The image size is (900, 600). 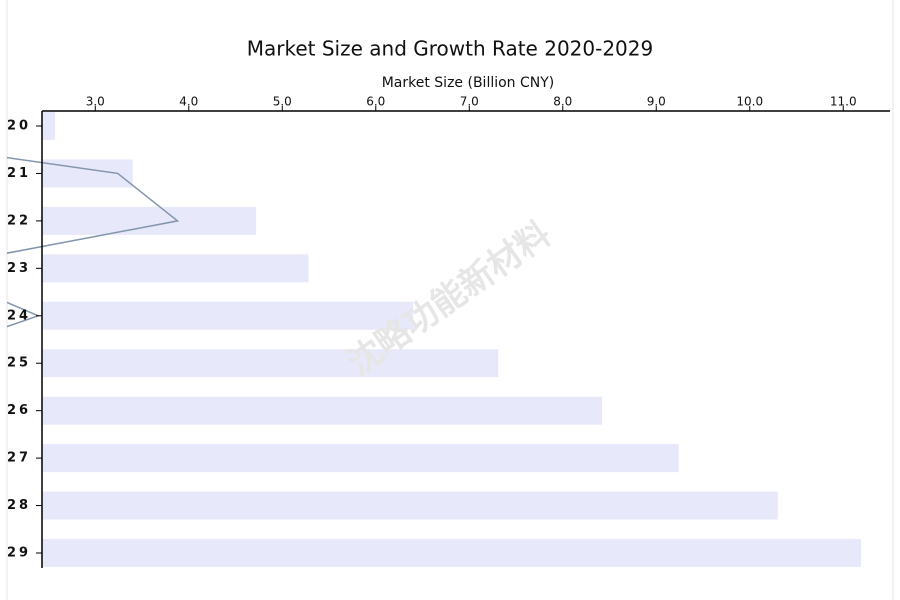 I want to click on y-tick-label: 23, so click(x=19, y=268).